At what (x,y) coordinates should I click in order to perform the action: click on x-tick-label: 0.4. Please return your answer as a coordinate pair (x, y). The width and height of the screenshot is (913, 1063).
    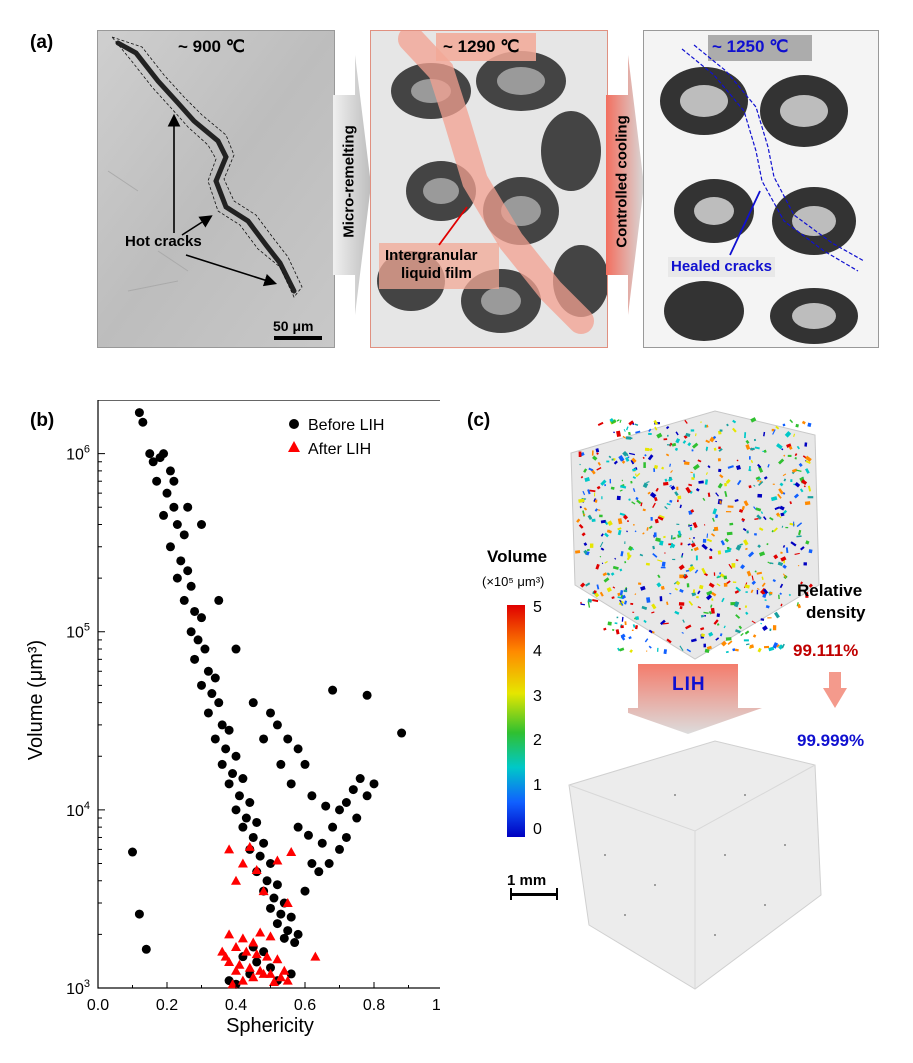
    Looking at the image, I should click on (236, 1005).